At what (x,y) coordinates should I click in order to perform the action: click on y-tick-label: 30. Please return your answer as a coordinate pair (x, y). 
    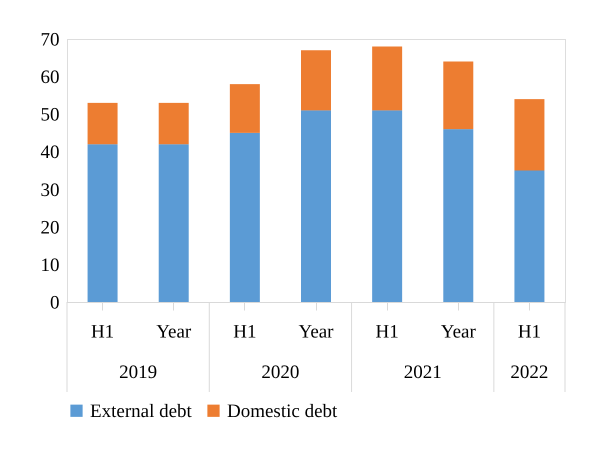
    Looking at the image, I should click on (50, 190).